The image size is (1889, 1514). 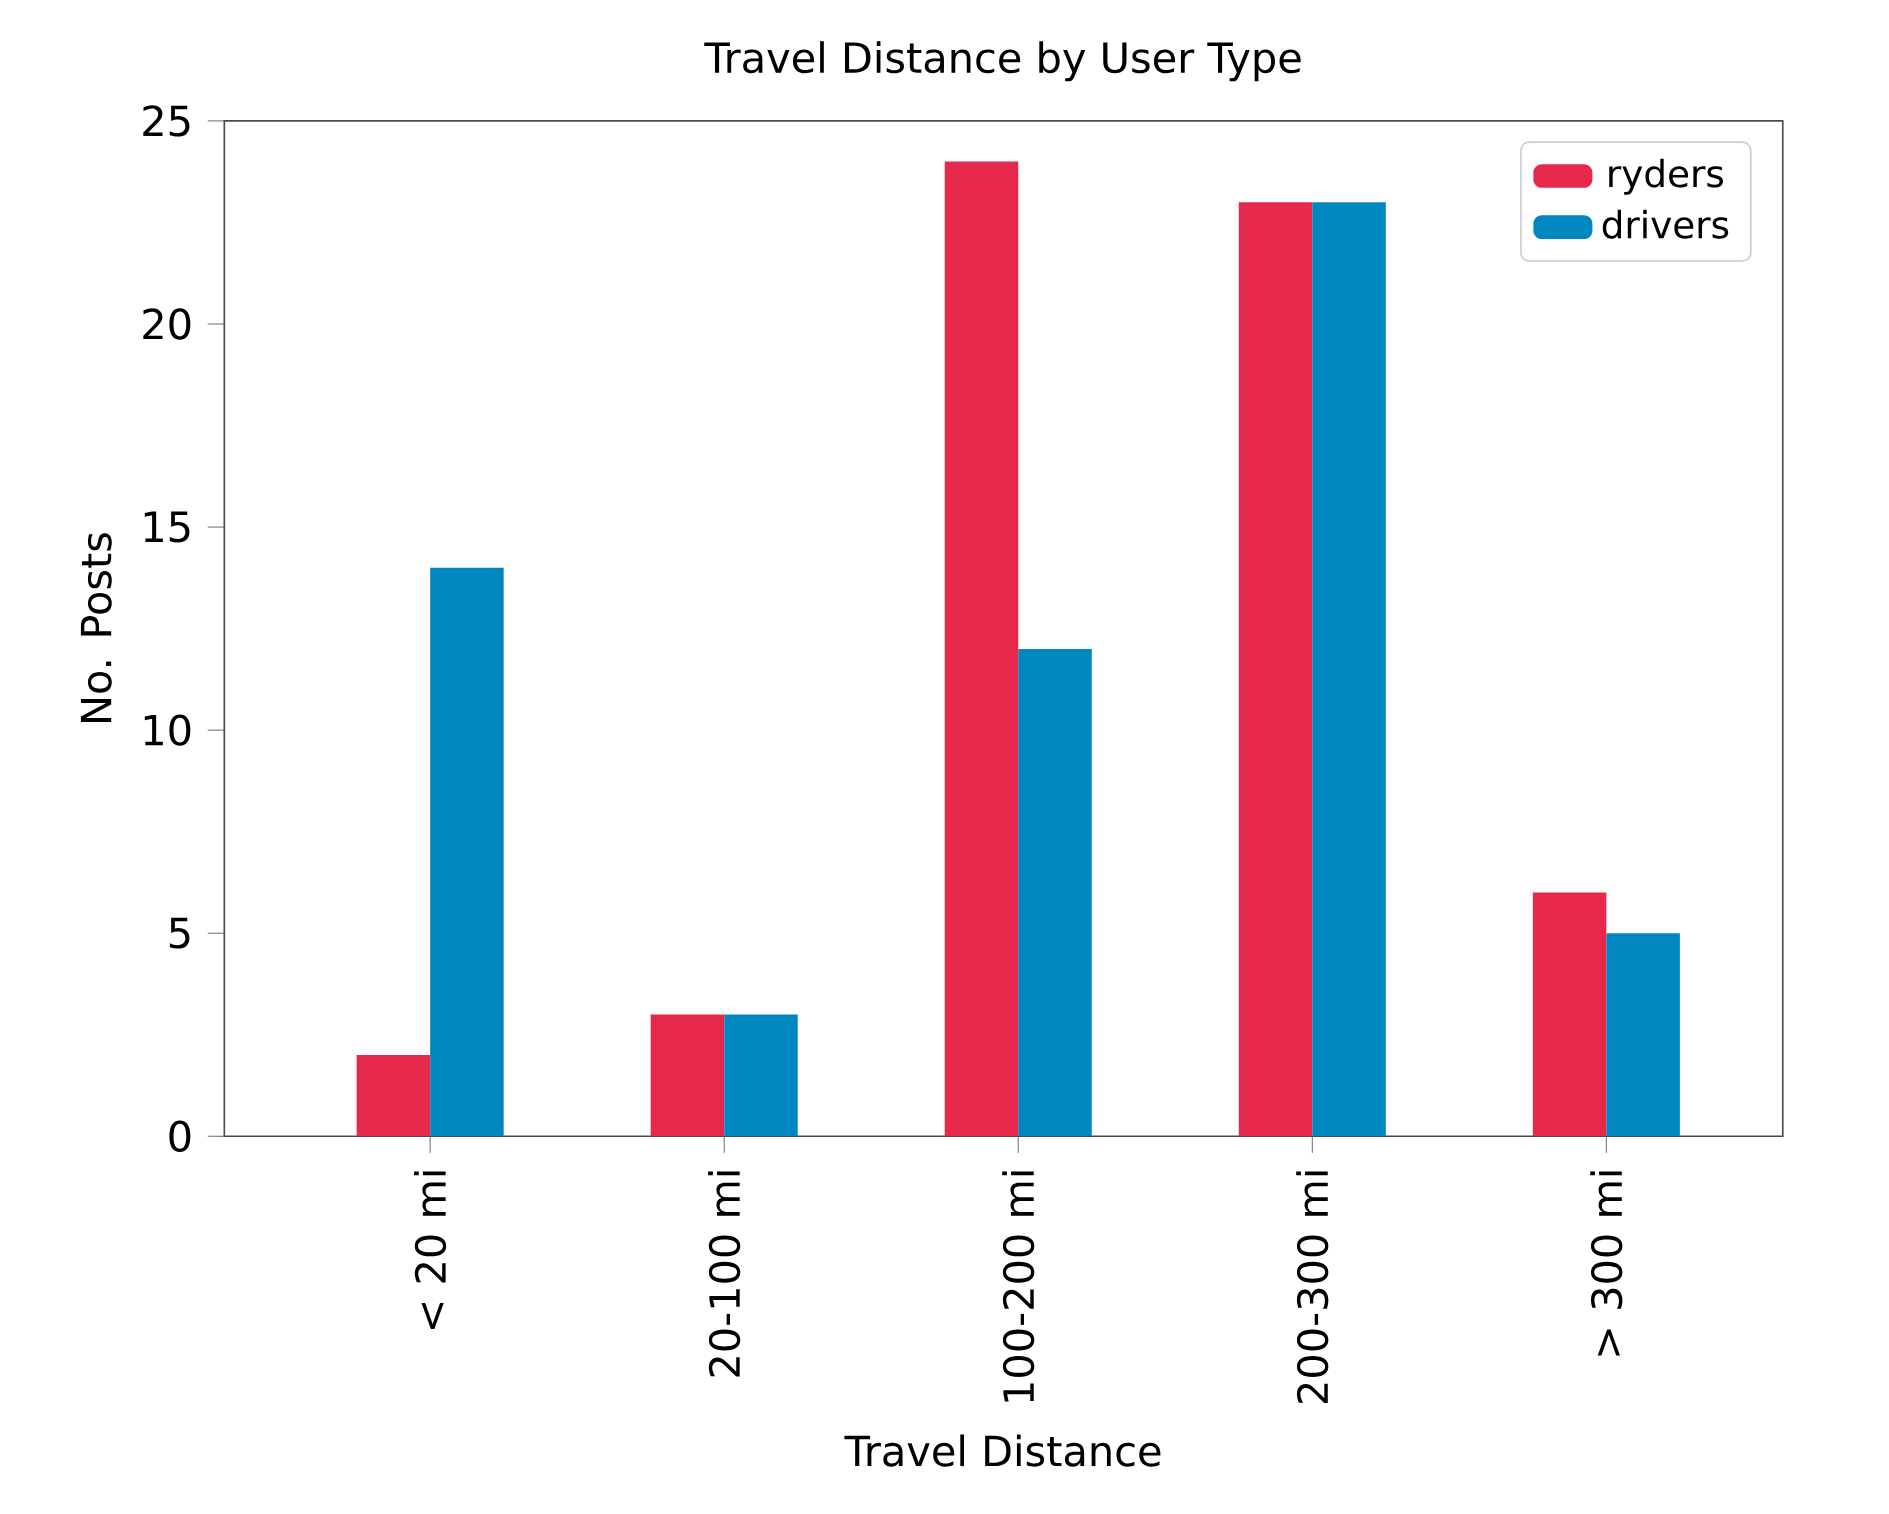 What do you see at coordinates (1665, 224) in the screenshot?
I see `legend-label: drivers` at bounding box center [1665, 224].